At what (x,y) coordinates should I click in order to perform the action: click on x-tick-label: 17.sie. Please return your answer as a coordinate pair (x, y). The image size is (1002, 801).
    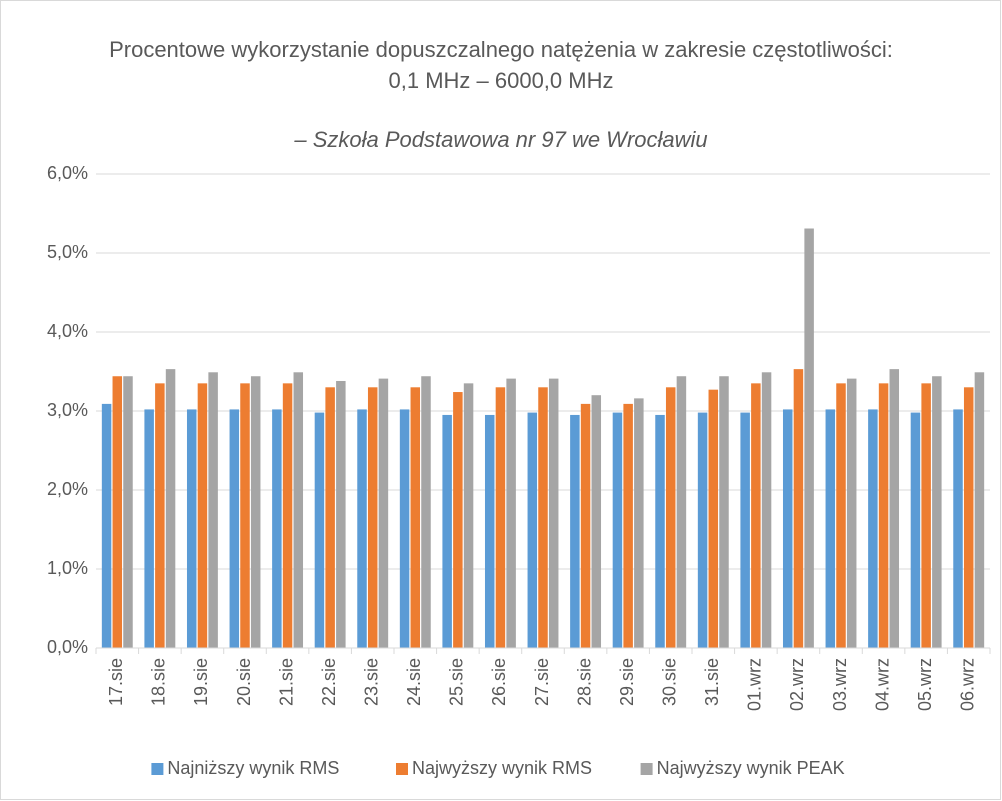
    Looking at the image, I should click on (116, 682).